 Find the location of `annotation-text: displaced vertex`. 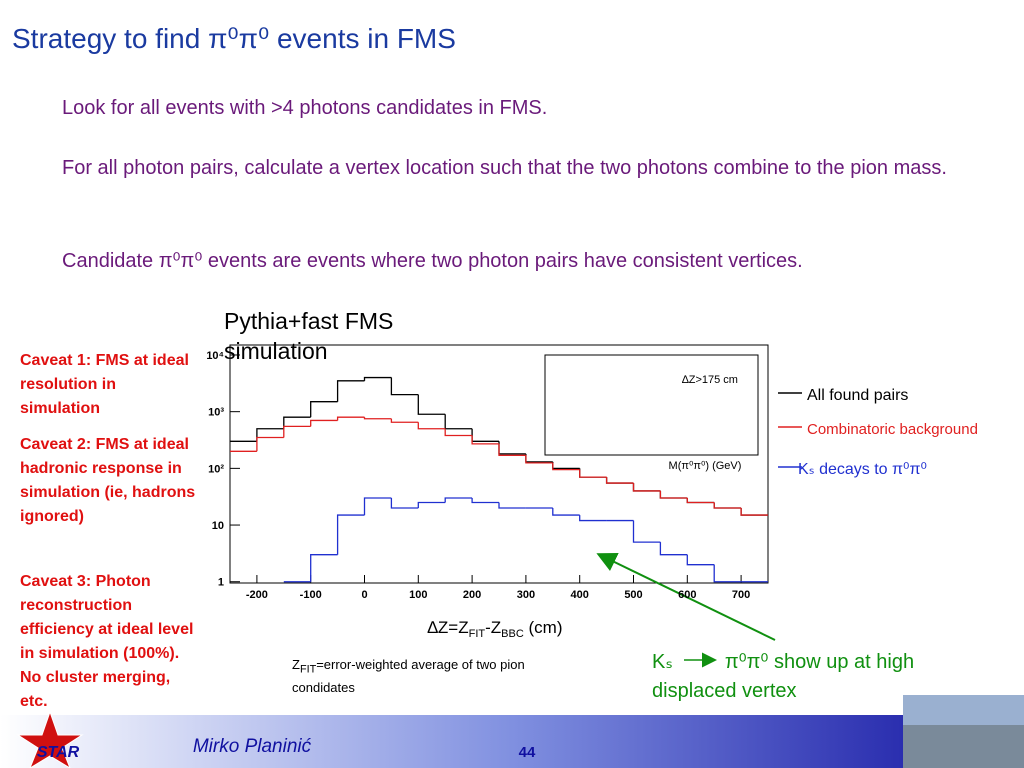

annotation-text: displaced vertex is located at coordinates (724, 691).